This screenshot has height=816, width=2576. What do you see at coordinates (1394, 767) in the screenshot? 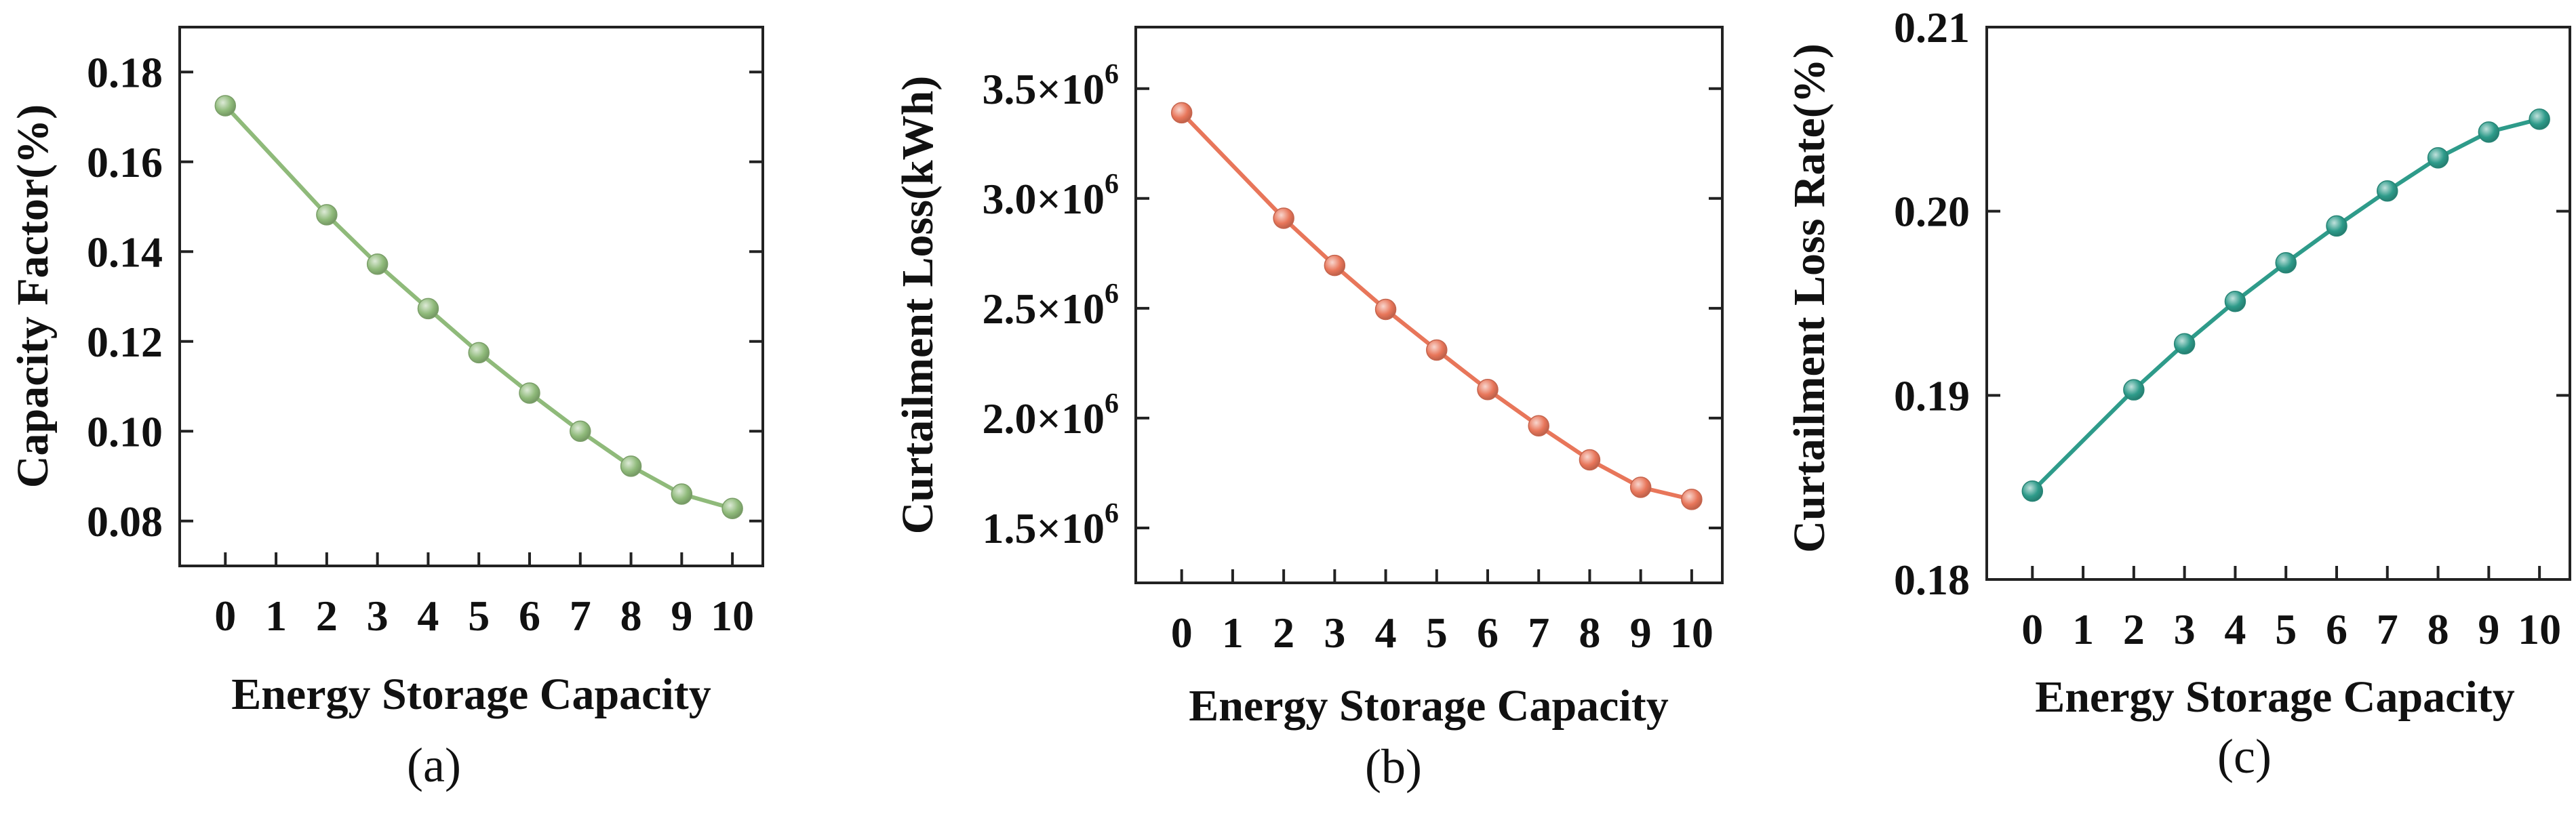
I see `panel-caption: (b)` at bounding box center [1394, 767].